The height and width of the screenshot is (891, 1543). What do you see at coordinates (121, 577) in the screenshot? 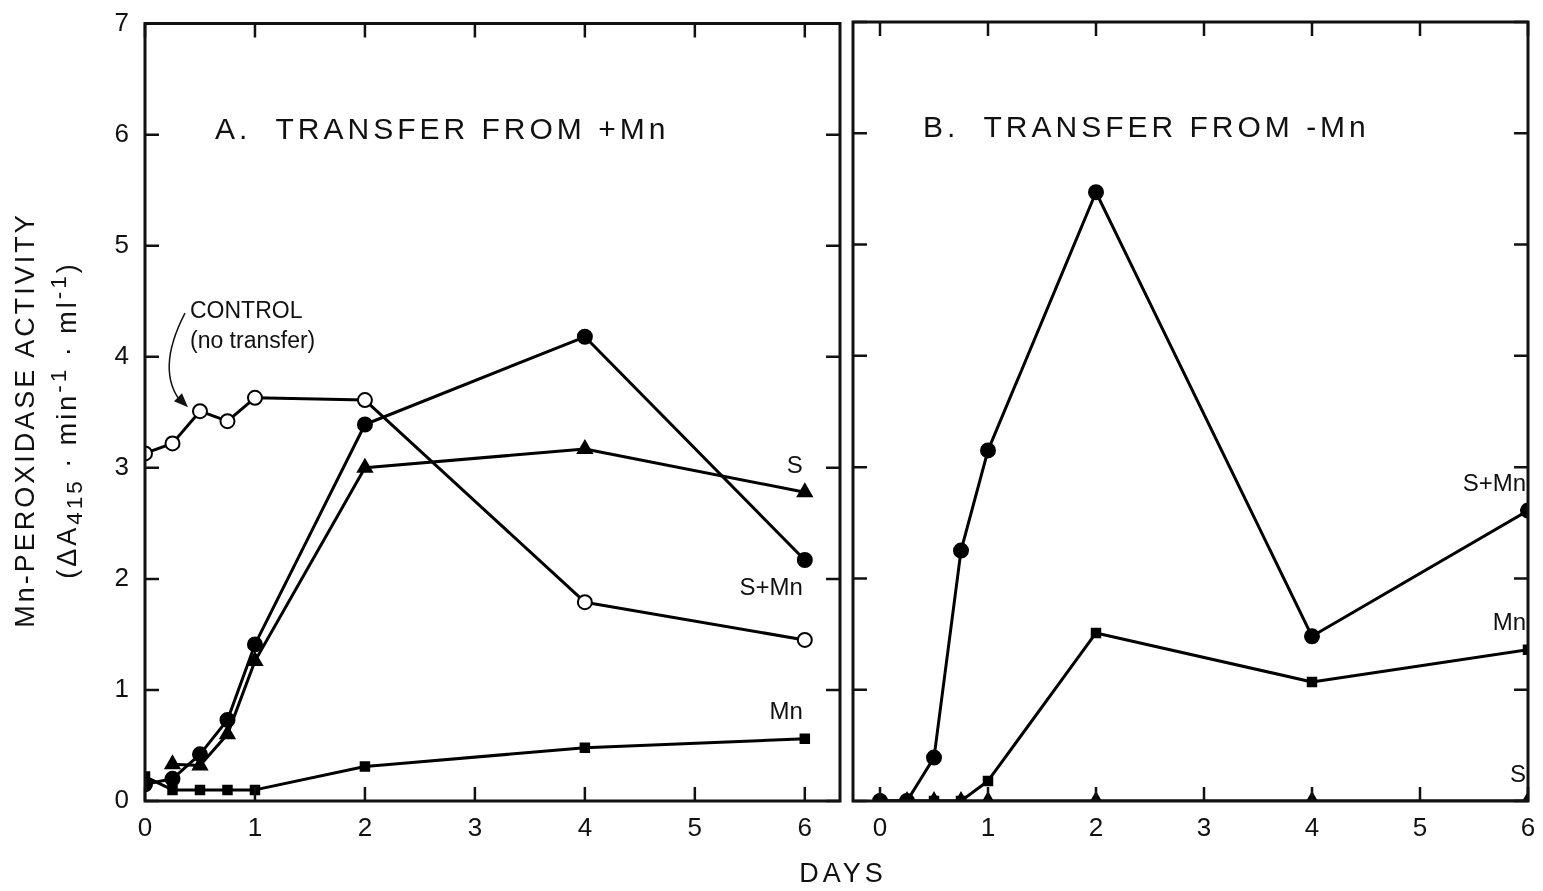
I see `y-tick-label: 2` at bounding box center [121, 577].